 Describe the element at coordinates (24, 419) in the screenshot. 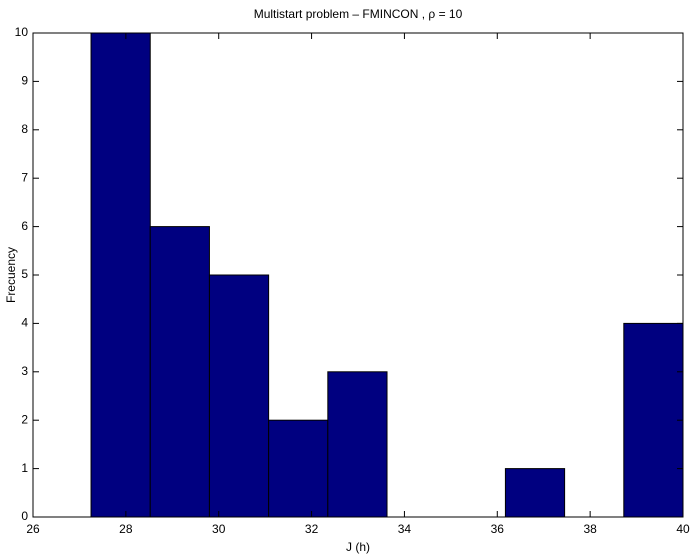

I see `y-tick-label: 2` at that location.